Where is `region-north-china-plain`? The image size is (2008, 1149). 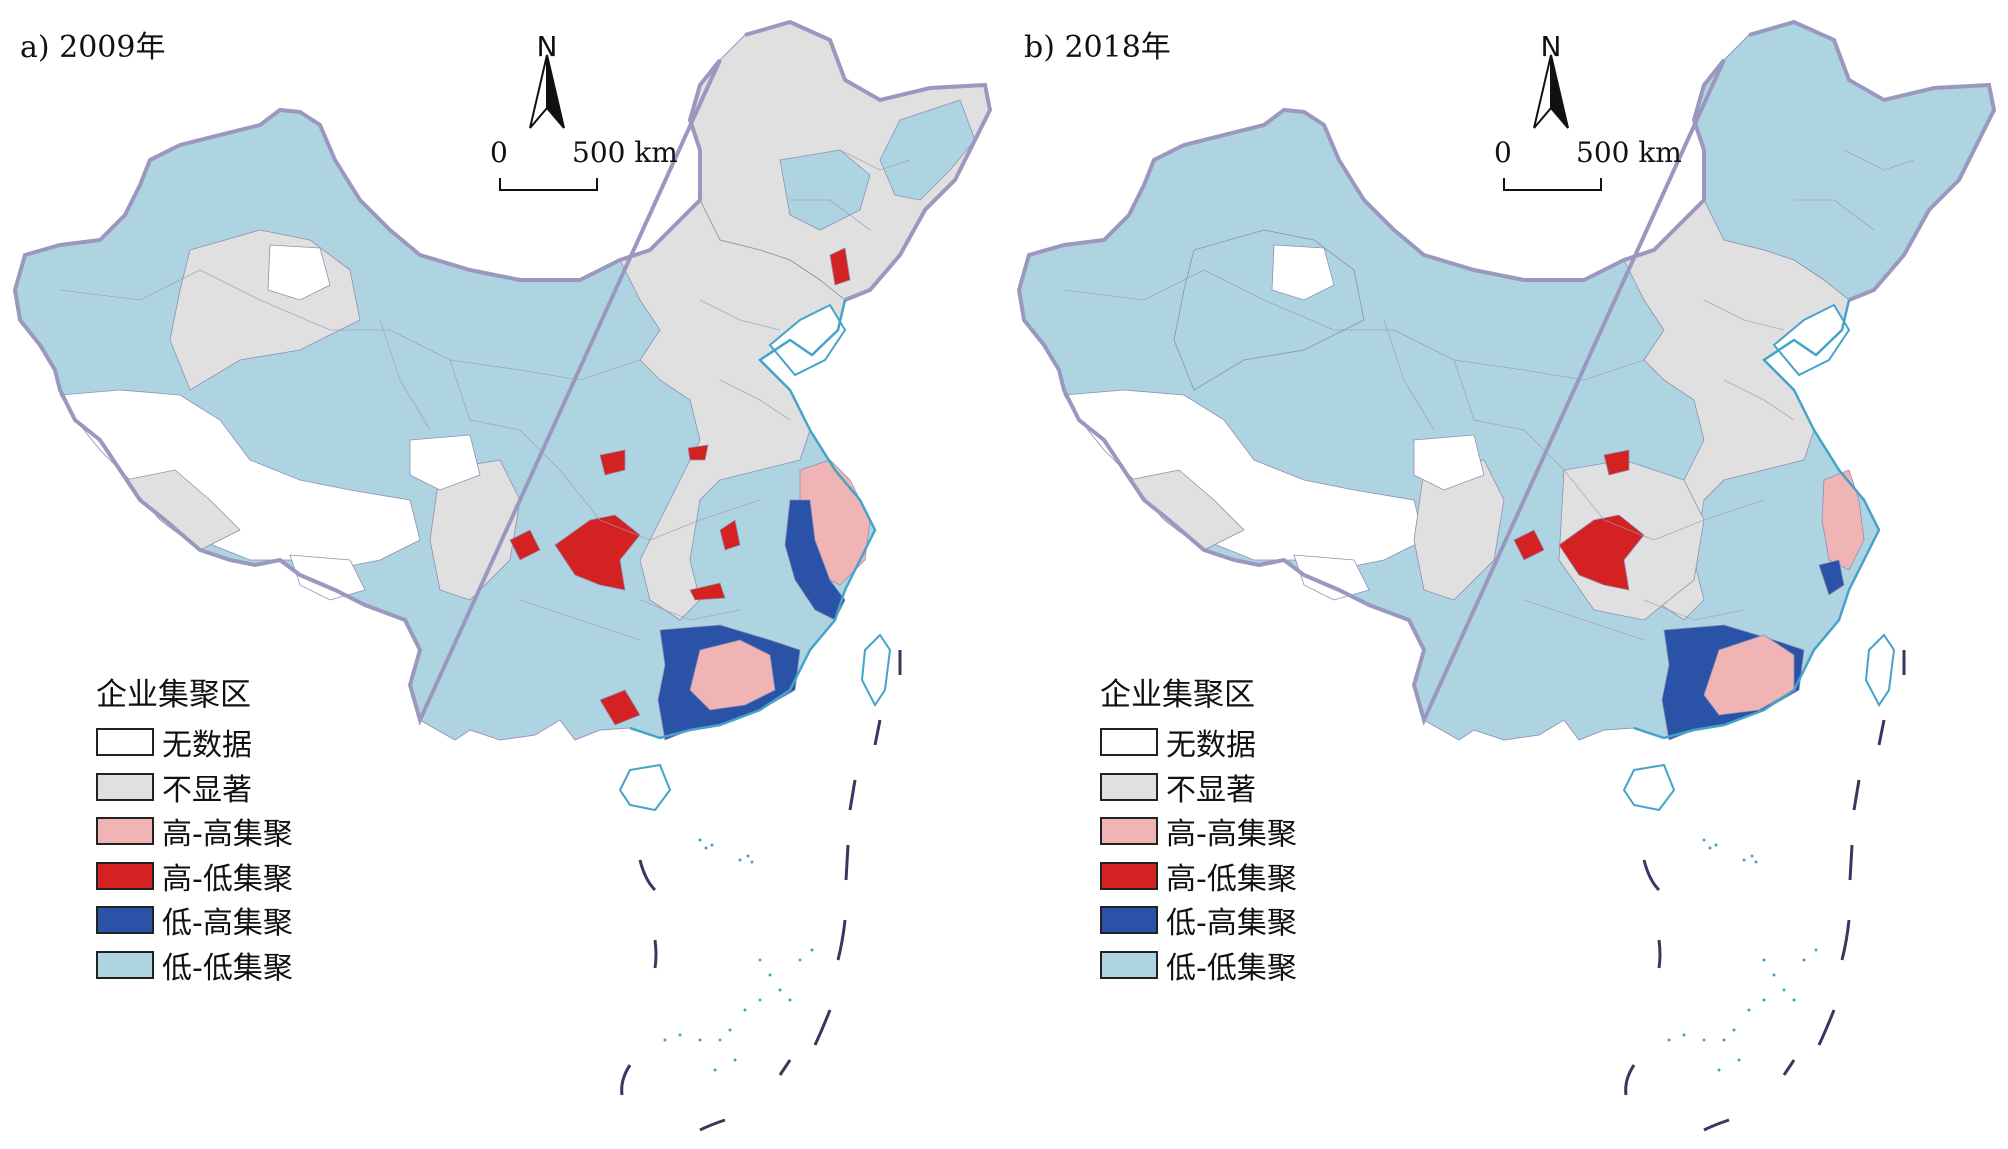 region-north-china-plain is located at coordinates (732, 410).